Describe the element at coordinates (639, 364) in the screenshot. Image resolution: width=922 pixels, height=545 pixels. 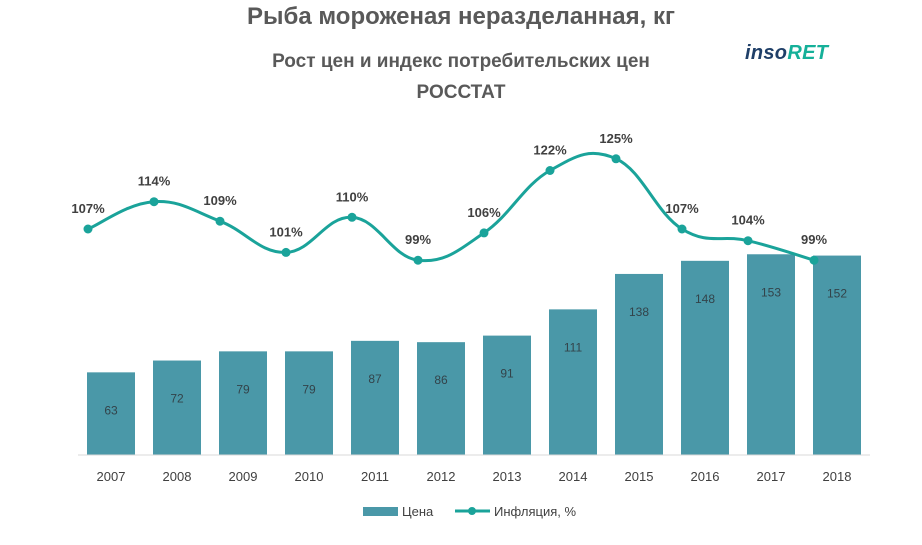
I see `bar-2015` at that location.